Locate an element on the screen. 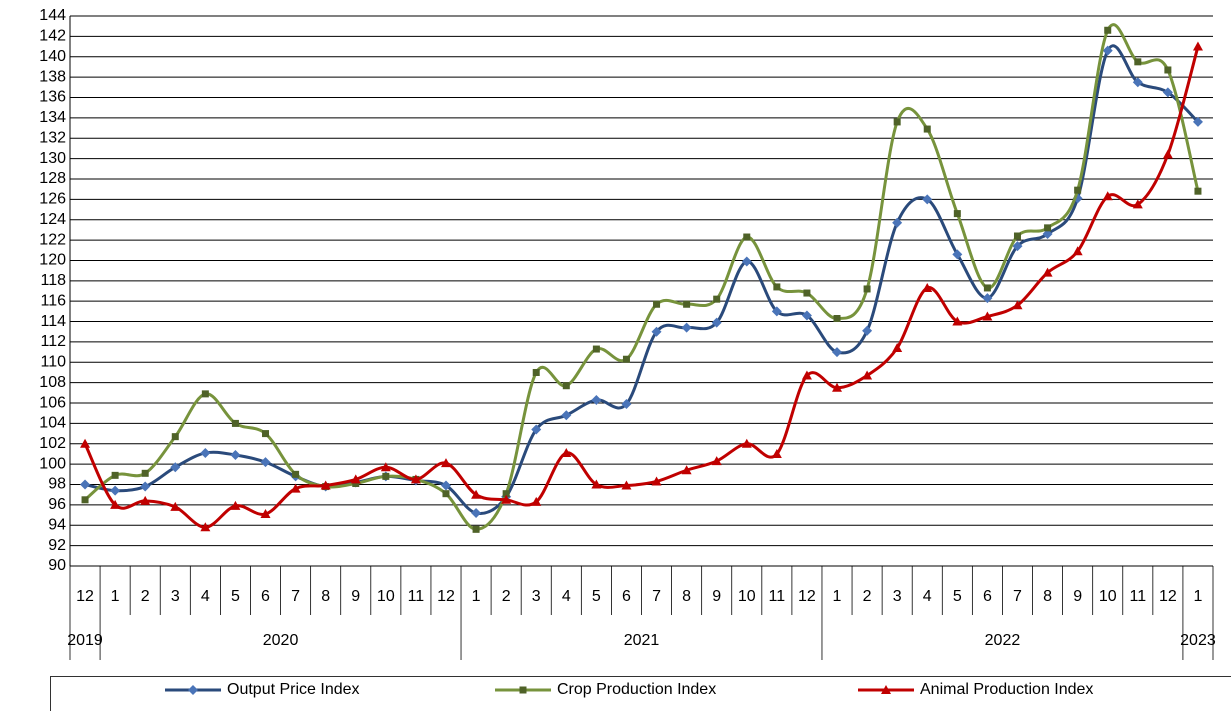 The width and height of the screenshot is (1231, 716). legend-label: Output Price Index is located at coordinates (293, 689).